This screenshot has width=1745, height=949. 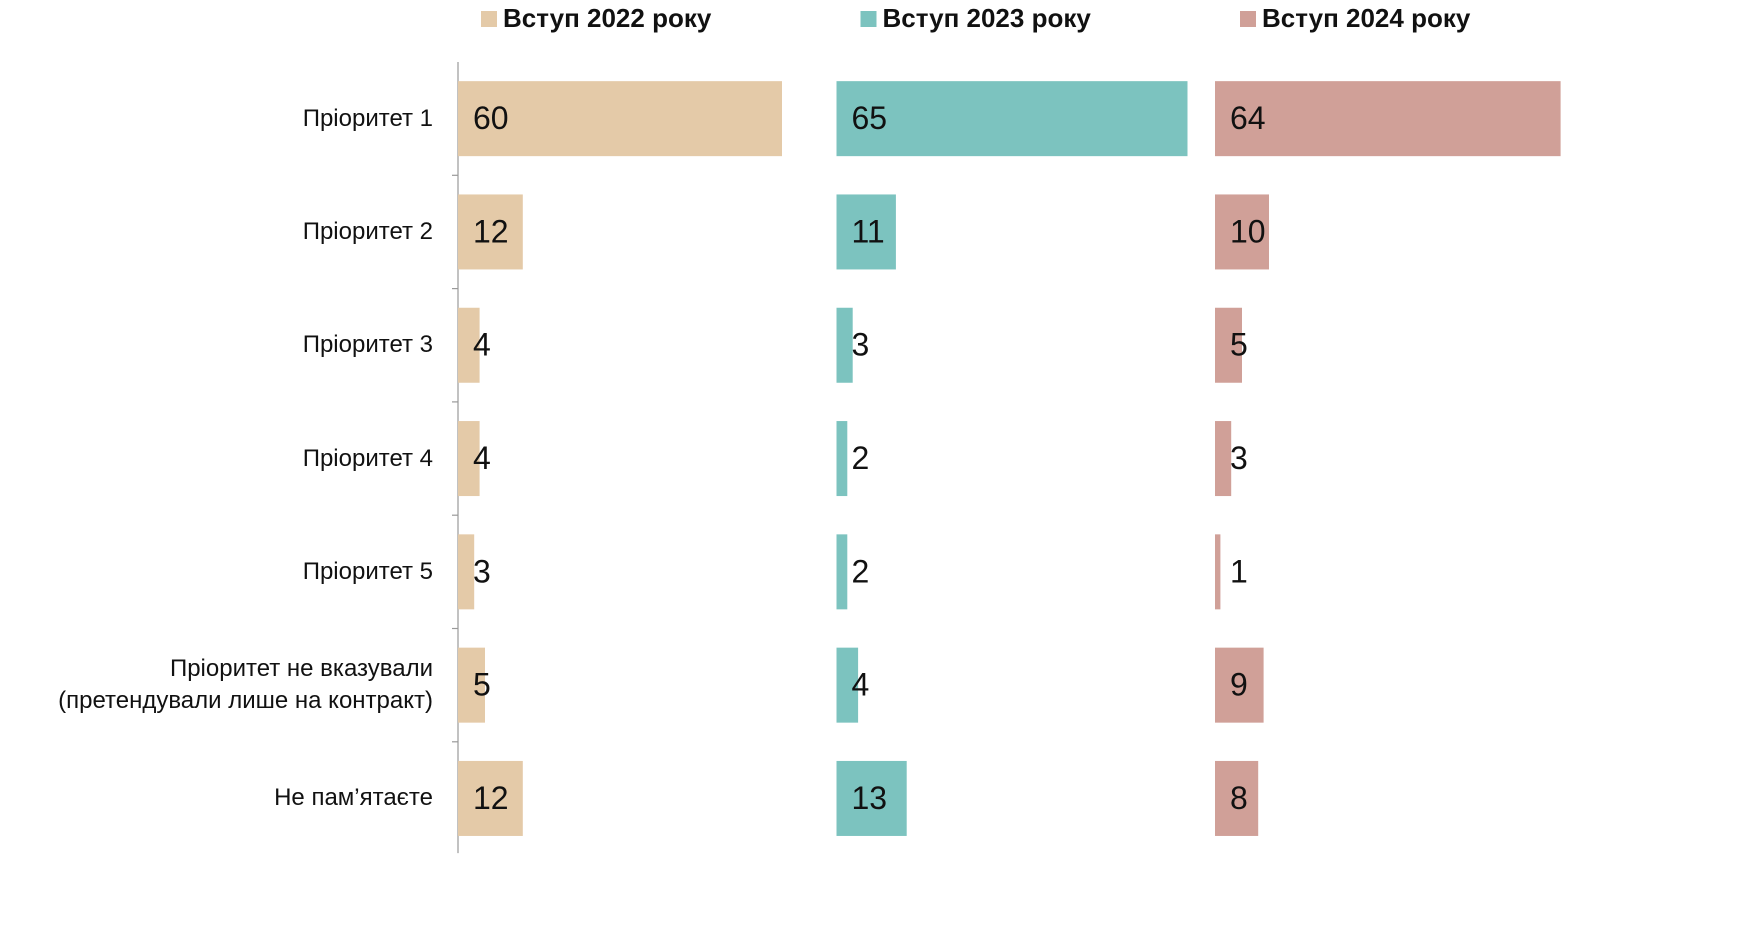 What do you see at coordinates (1239, 571) in the screenshot?
I see `value-label: 1` at bounding box center [1239, 571].